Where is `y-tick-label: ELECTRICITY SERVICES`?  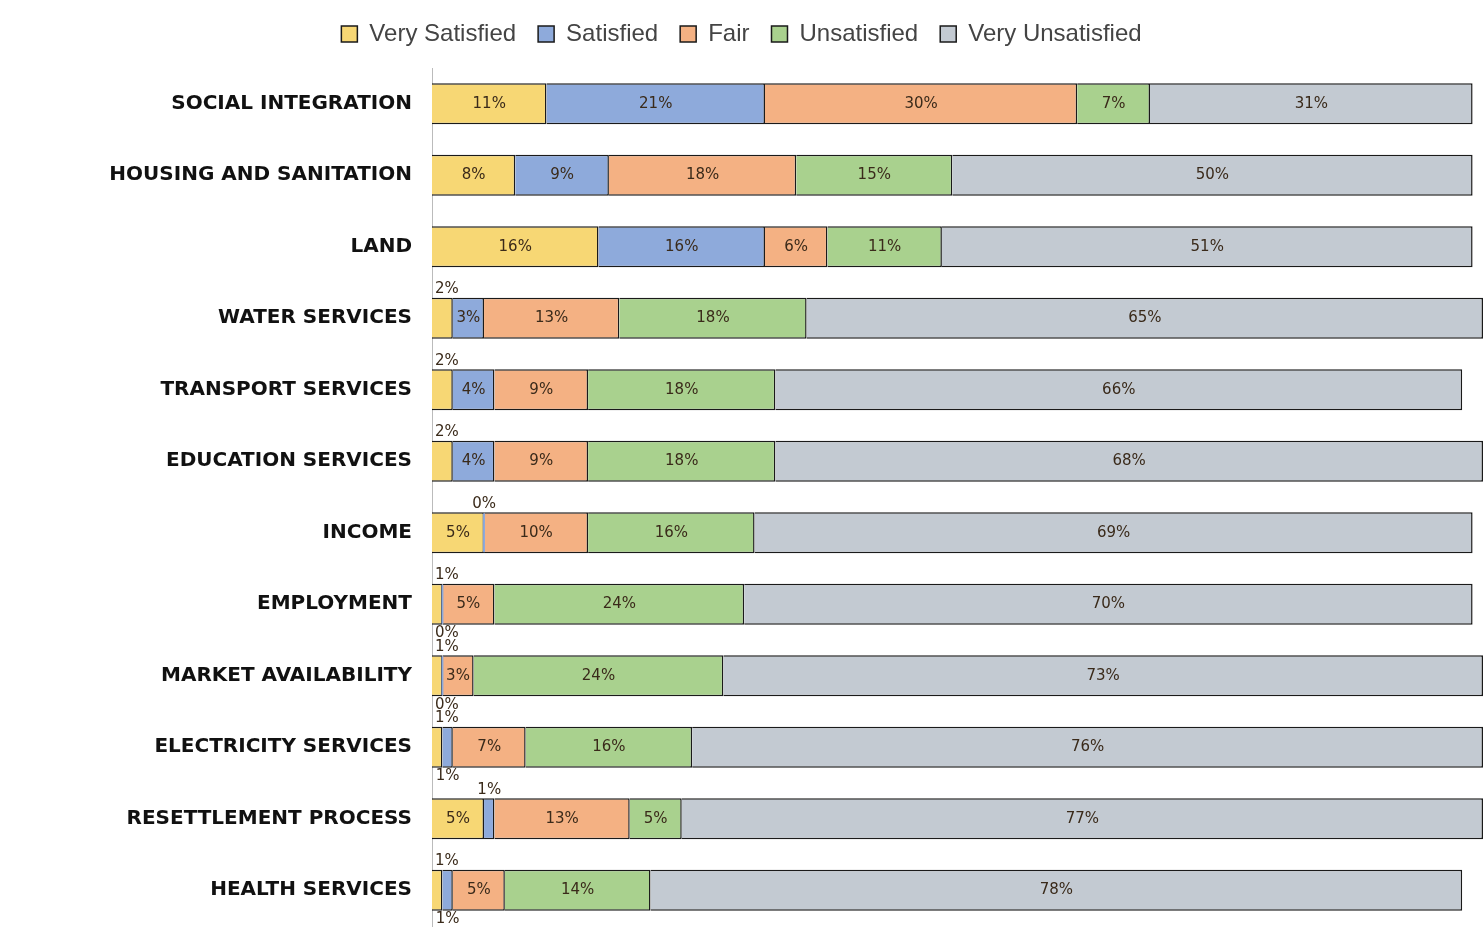
y-tick-label: ELECTRICITY SERVICES is located at coordinates (283, 745).